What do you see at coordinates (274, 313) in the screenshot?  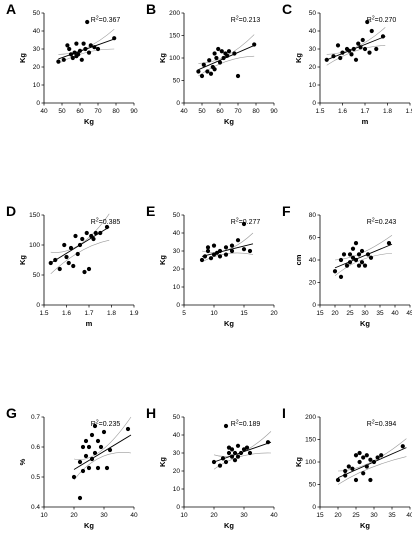 I see `x-tick-label: 20` at bounding box center [274, 313].